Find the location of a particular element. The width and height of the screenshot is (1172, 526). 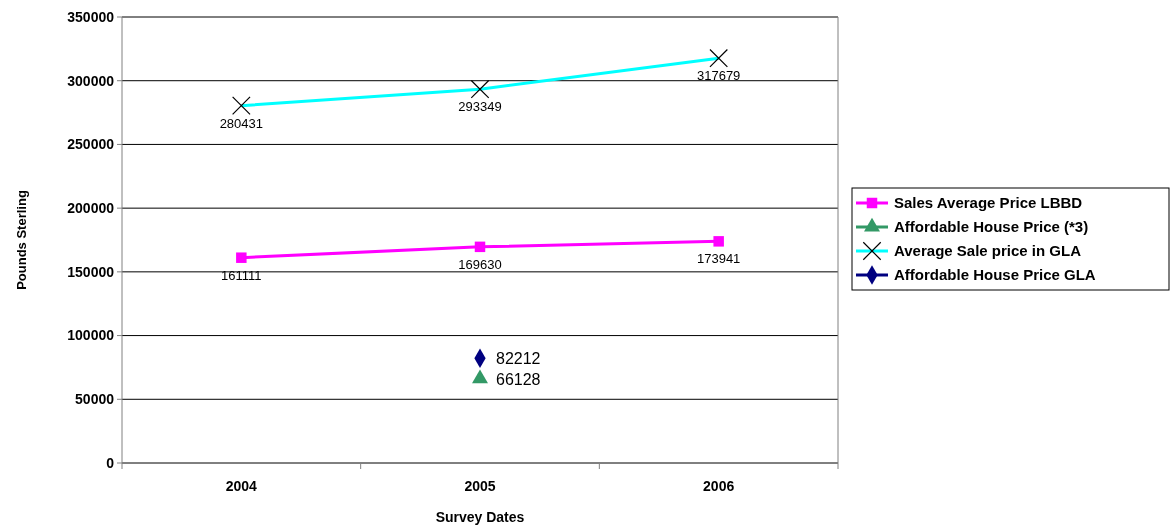

y-tick-label: 100000 is located at coordinates (91, 335).